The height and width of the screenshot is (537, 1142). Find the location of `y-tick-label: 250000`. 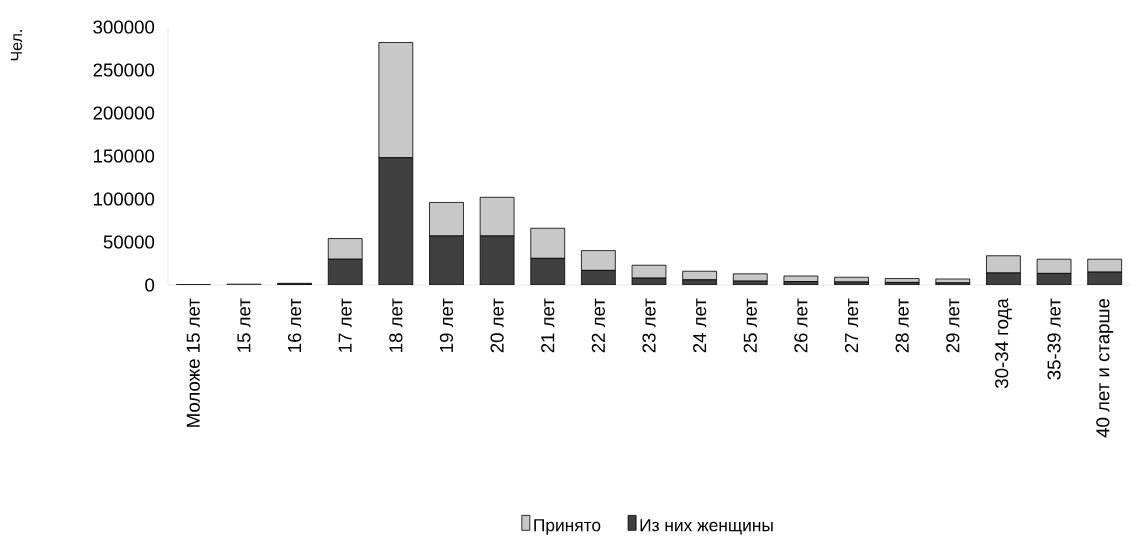

y-tick-label: 250000 is located at coordinates (124, 70).